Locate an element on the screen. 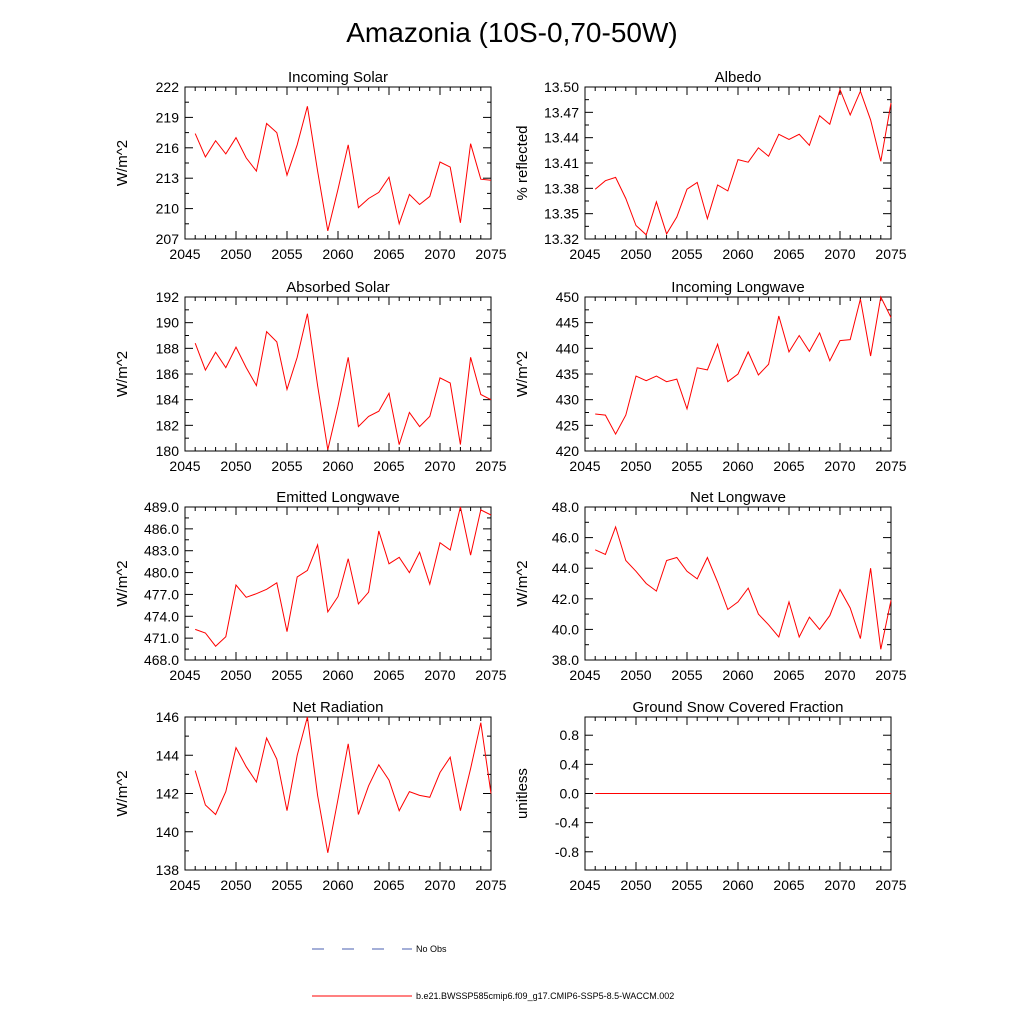 This screenshot has height=1024, width=1024. panel-title: Ground Snow Covered Fraction is located at coordinates (738, 707).